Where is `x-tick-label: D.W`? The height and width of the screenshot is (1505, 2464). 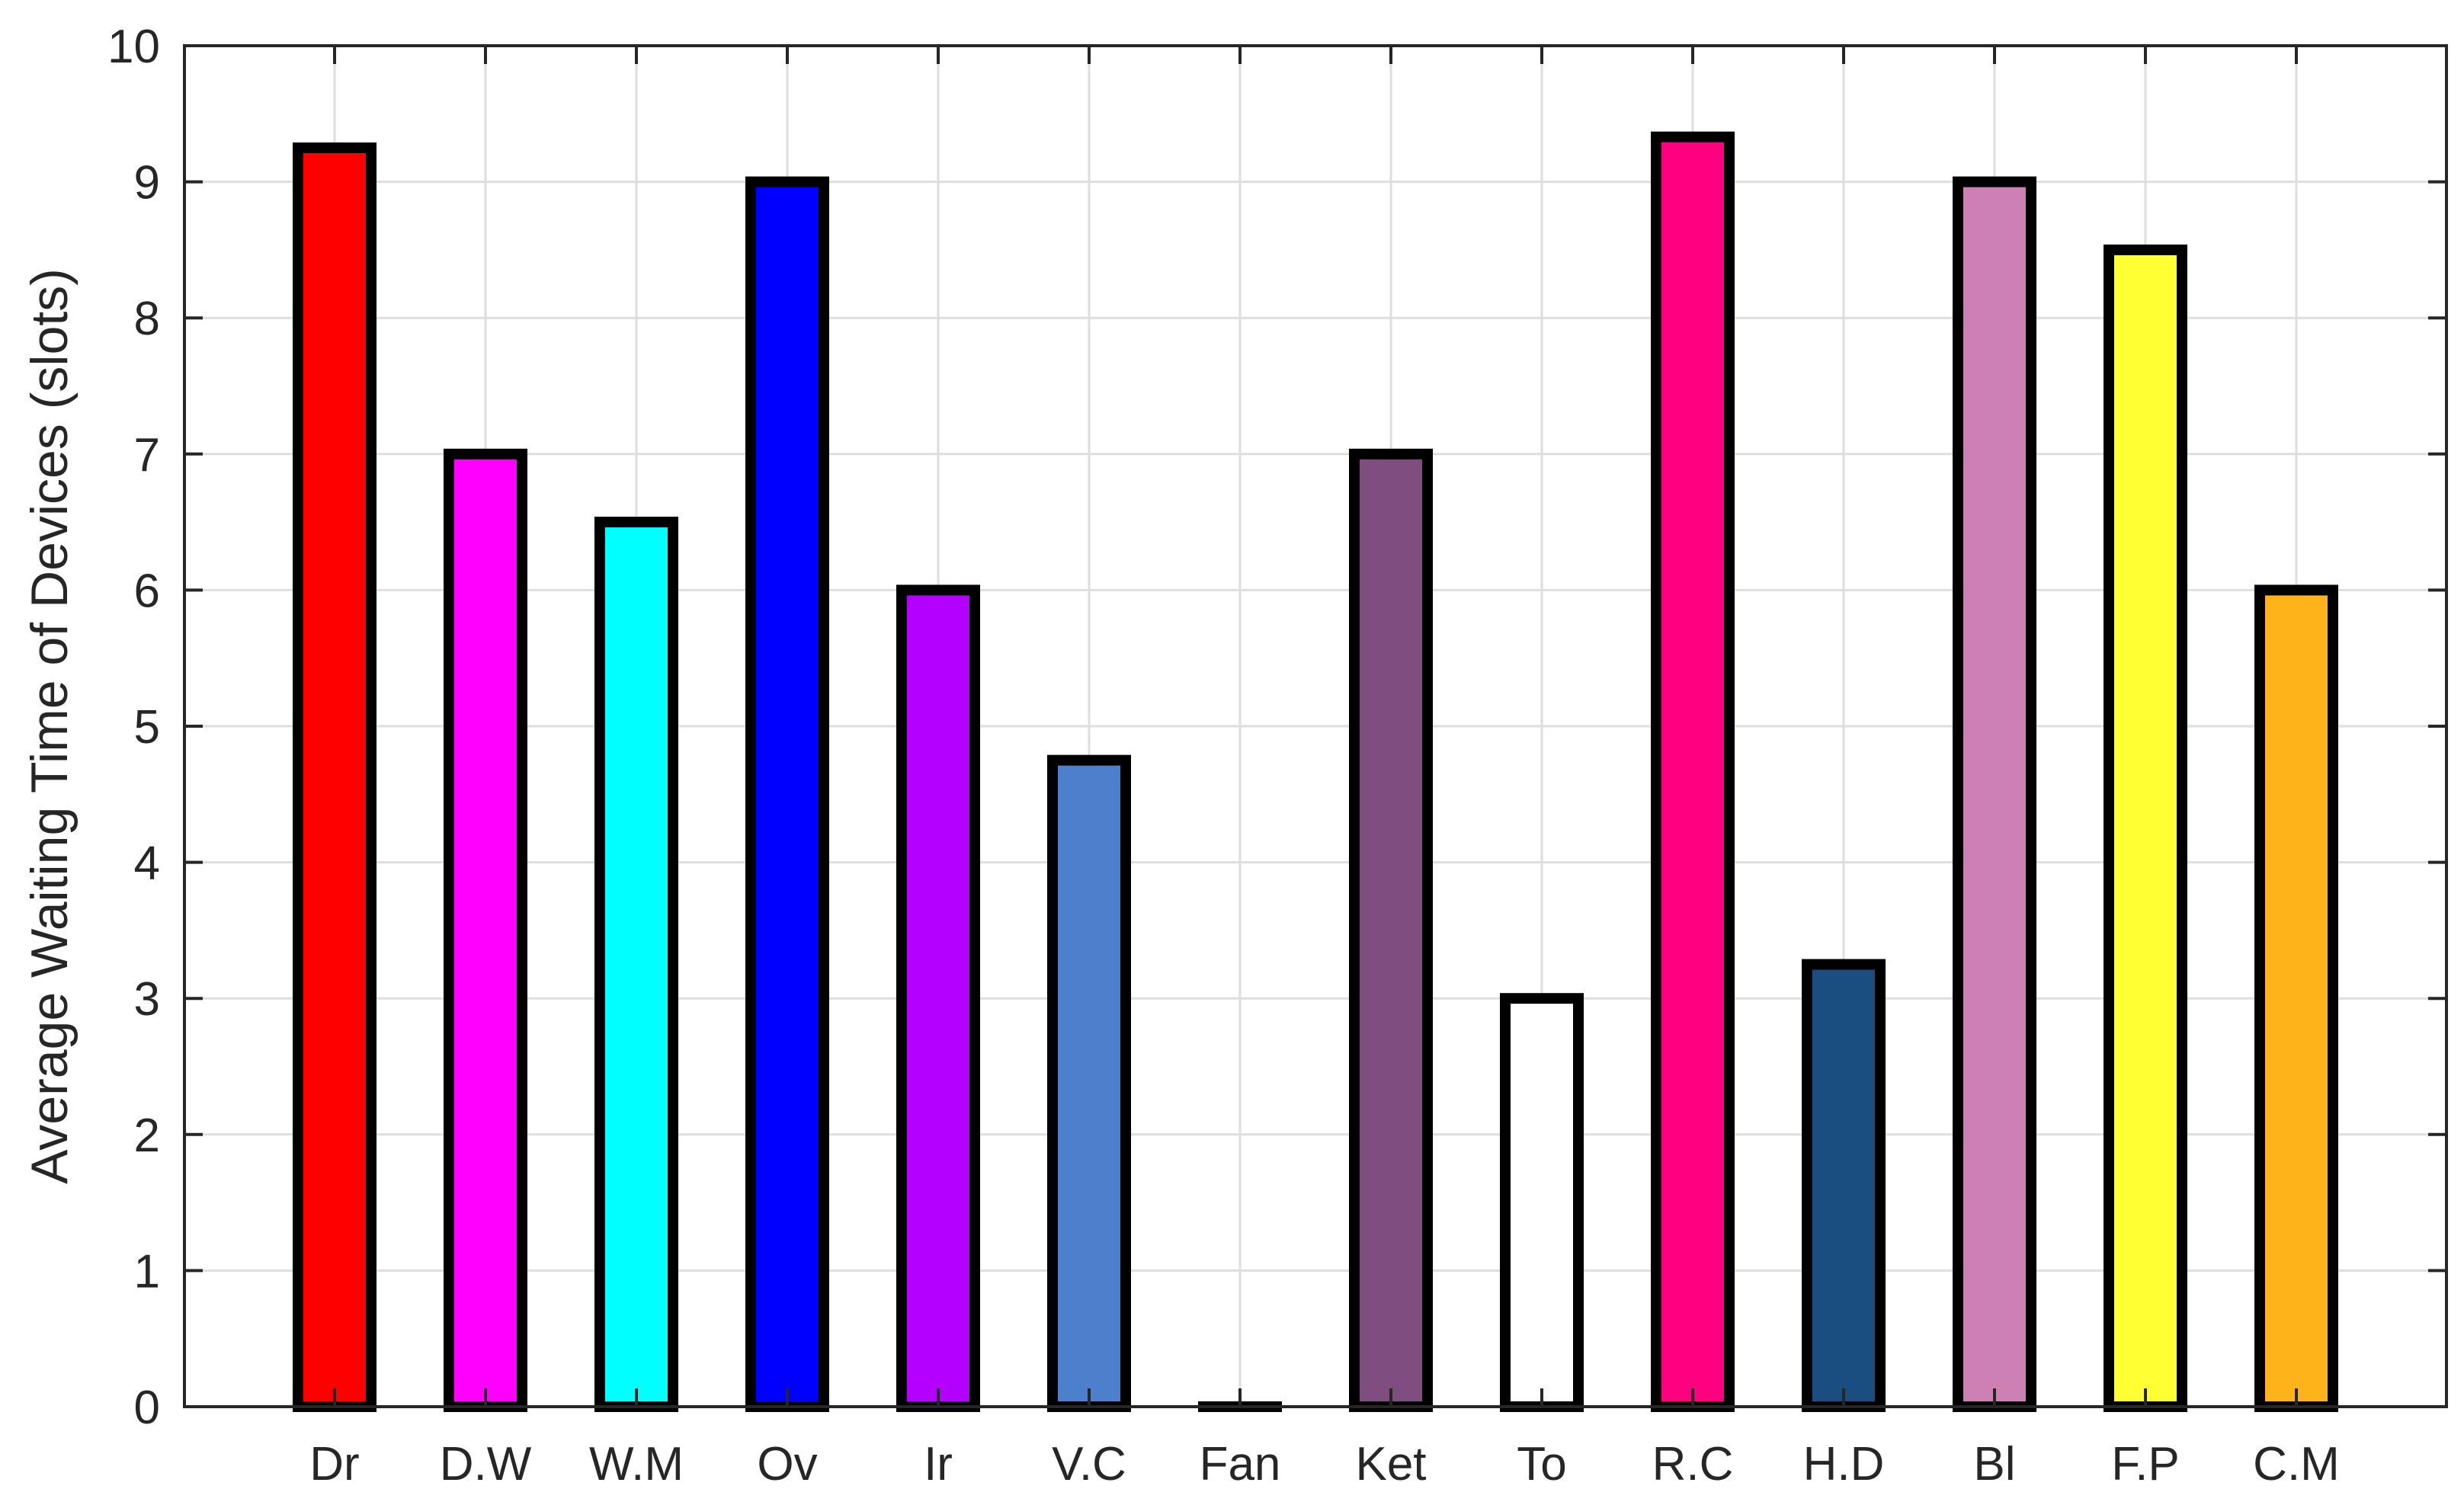 x-tick-label: D.W is located at coordinates (486, 1464).